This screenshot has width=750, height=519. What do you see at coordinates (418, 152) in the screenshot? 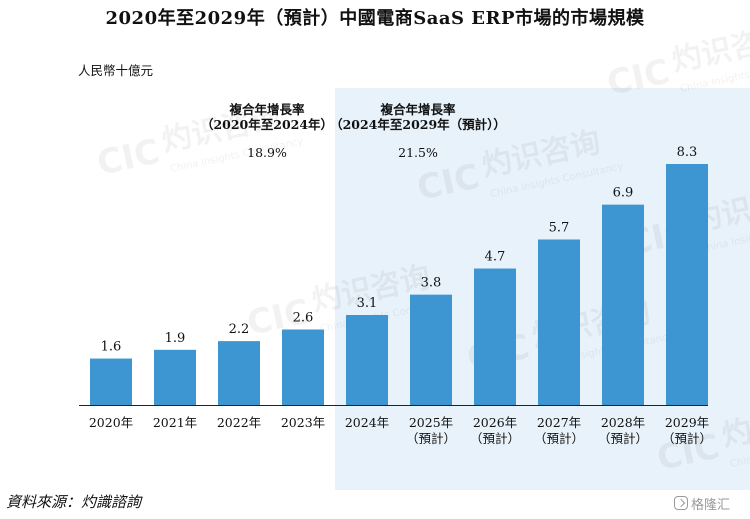
I see `cagr-value-1: 21.5%` at bounding box center [418, 152].